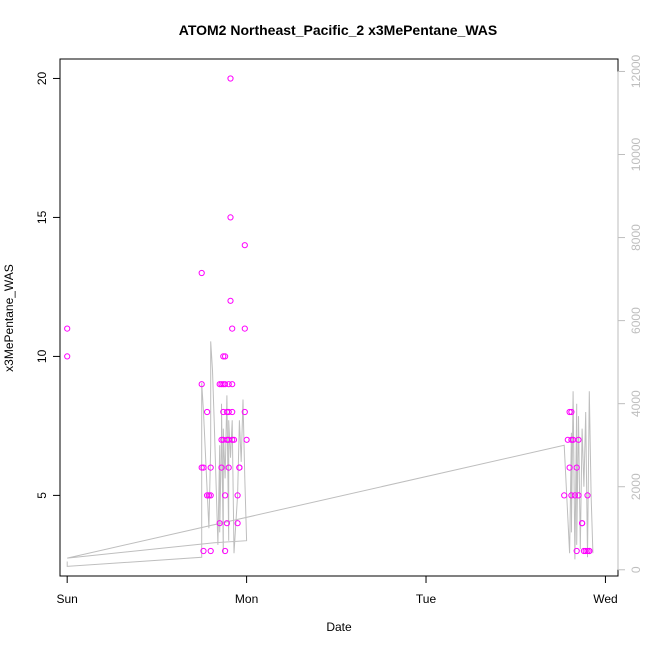 This screenshot has height=650, width=650. I want to click on y-axis-right: 0 2000 4000 6000 8000 10000 12000, so click(630, 313).